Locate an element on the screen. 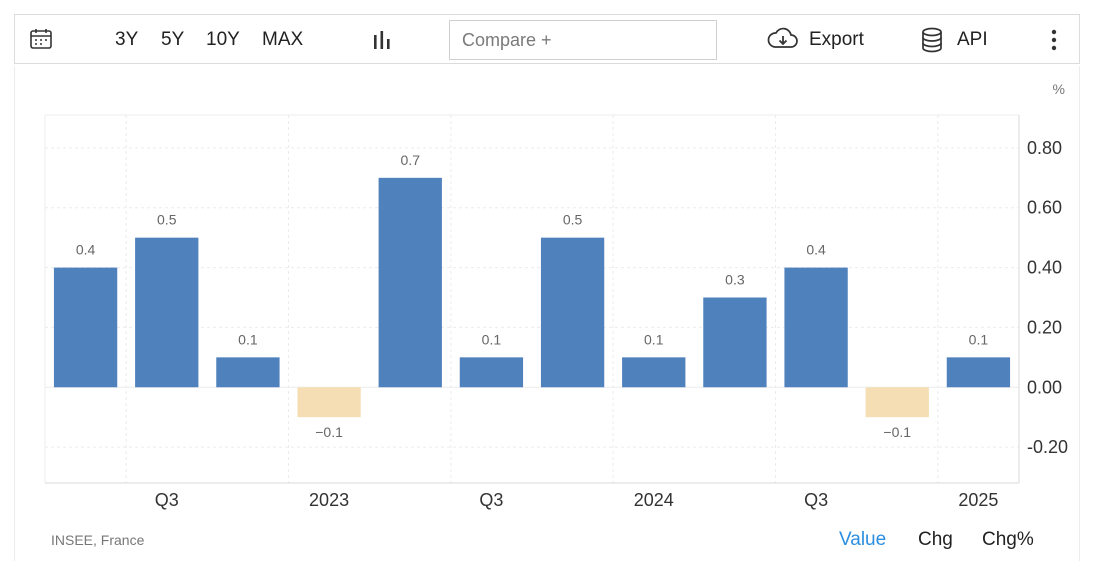  export-button: Export is located at coordinates (836, 39).